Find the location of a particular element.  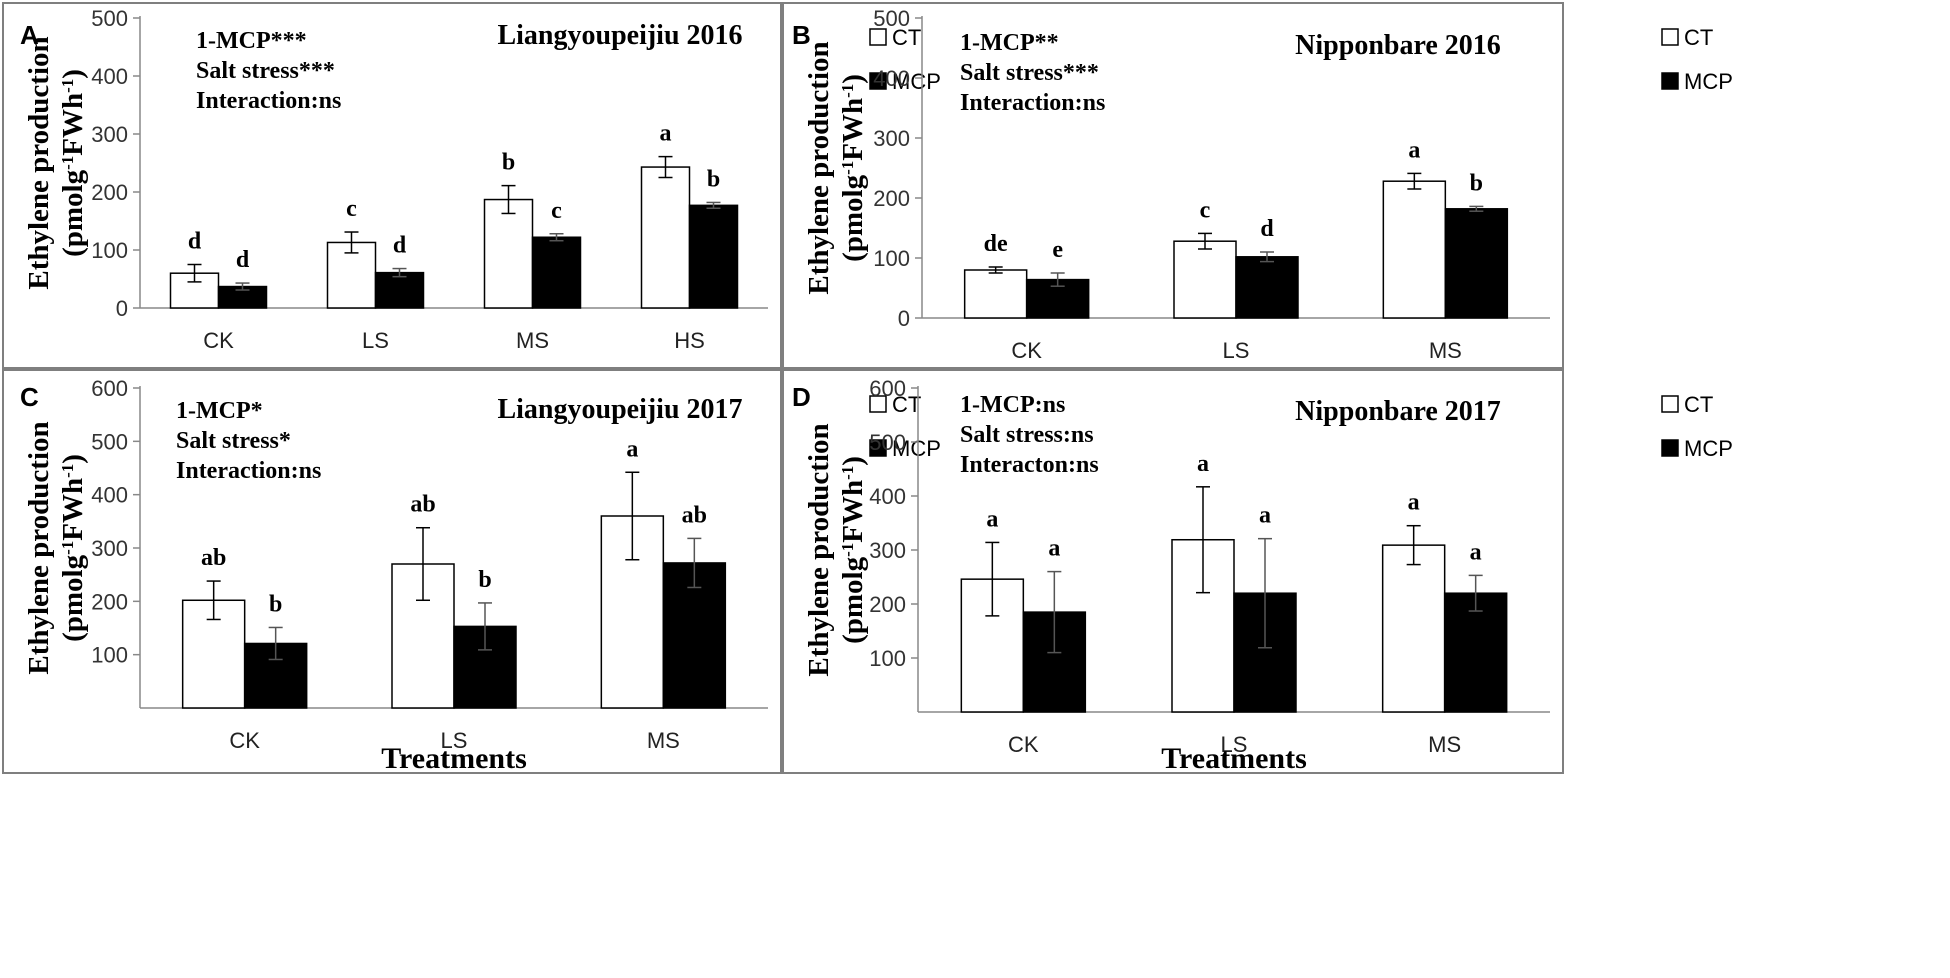

stats-line: 1-MCP** is located at coordinates (1009, 43).